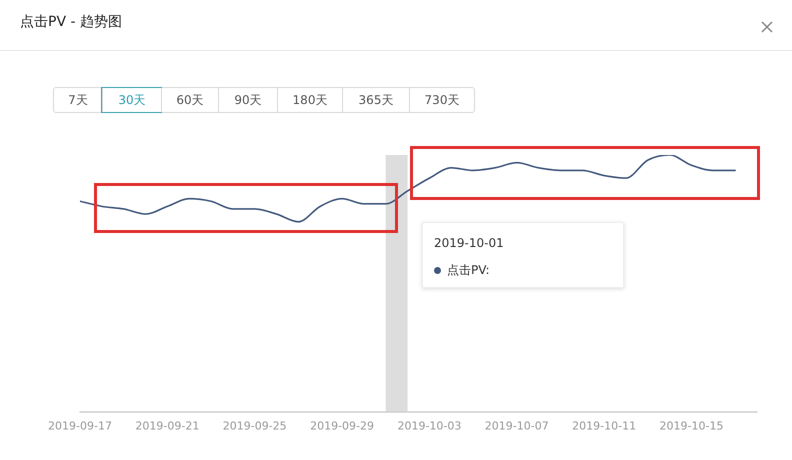  Describe the element at coordinates (71, 22) in the screenshot. I see `chart-title: 点击PV - 趋势图` at that location.